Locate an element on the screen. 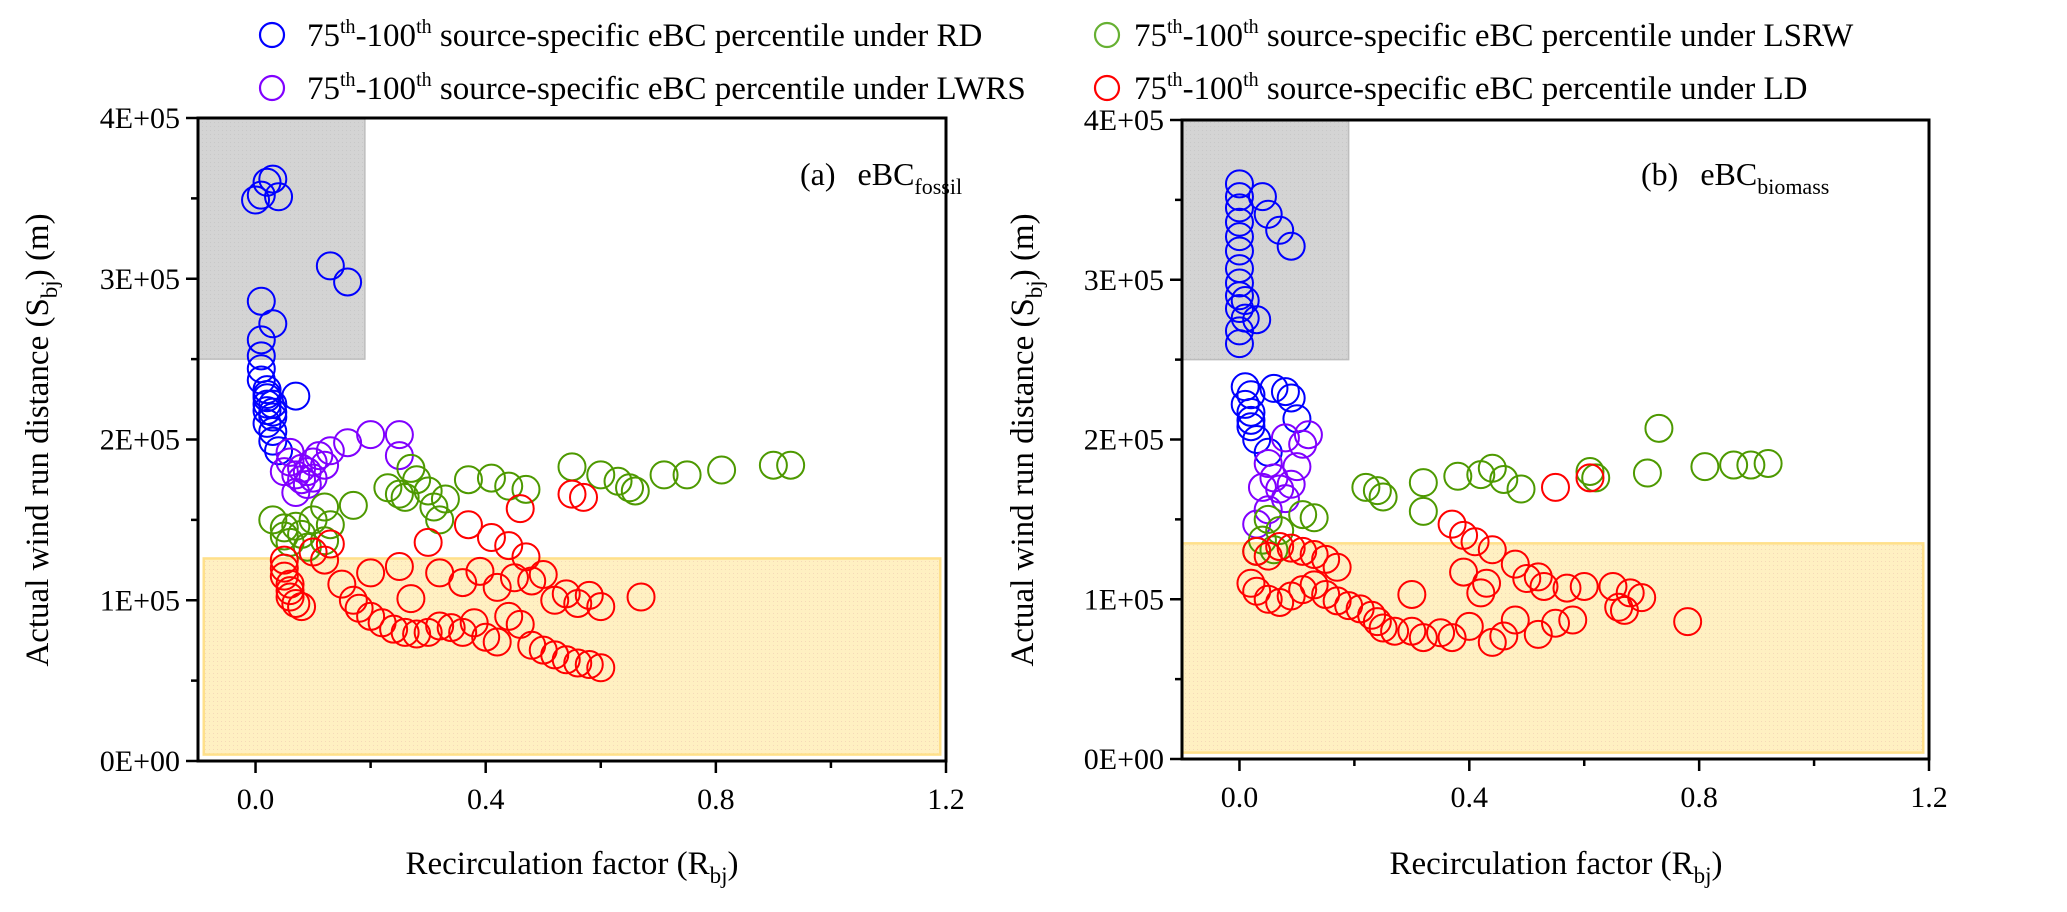 This screenshot has width=2067, height=912. legend-marker-ld is located at coordinates (1107, 88).